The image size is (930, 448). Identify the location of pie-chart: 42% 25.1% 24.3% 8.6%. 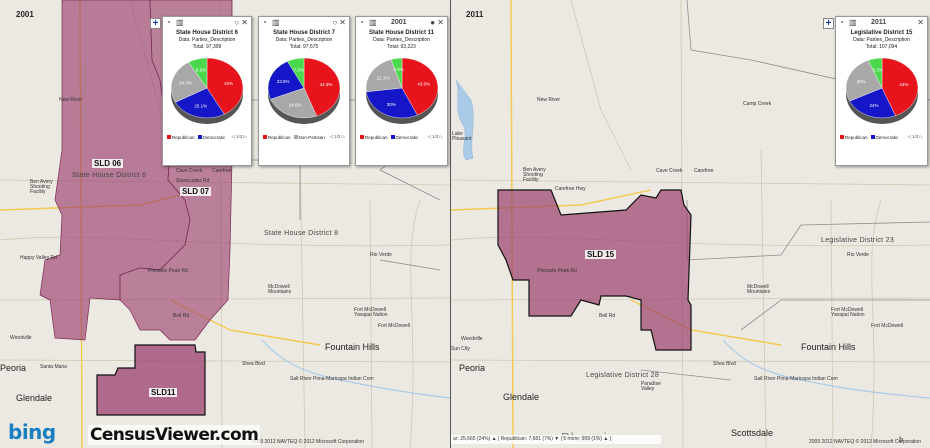
(207, 92).